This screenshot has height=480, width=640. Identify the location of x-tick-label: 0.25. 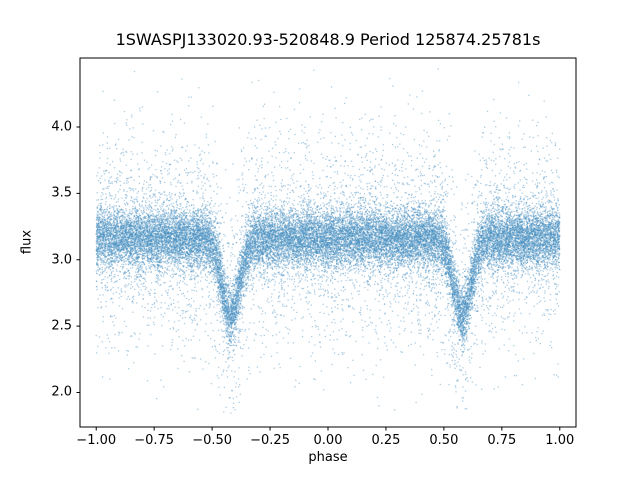
(386, 440).